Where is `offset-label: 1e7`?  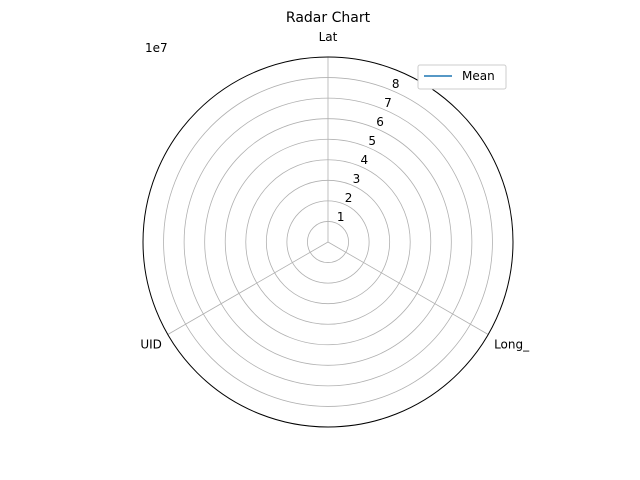
offset-label: 1e7 is located at coordinates (156, 48).